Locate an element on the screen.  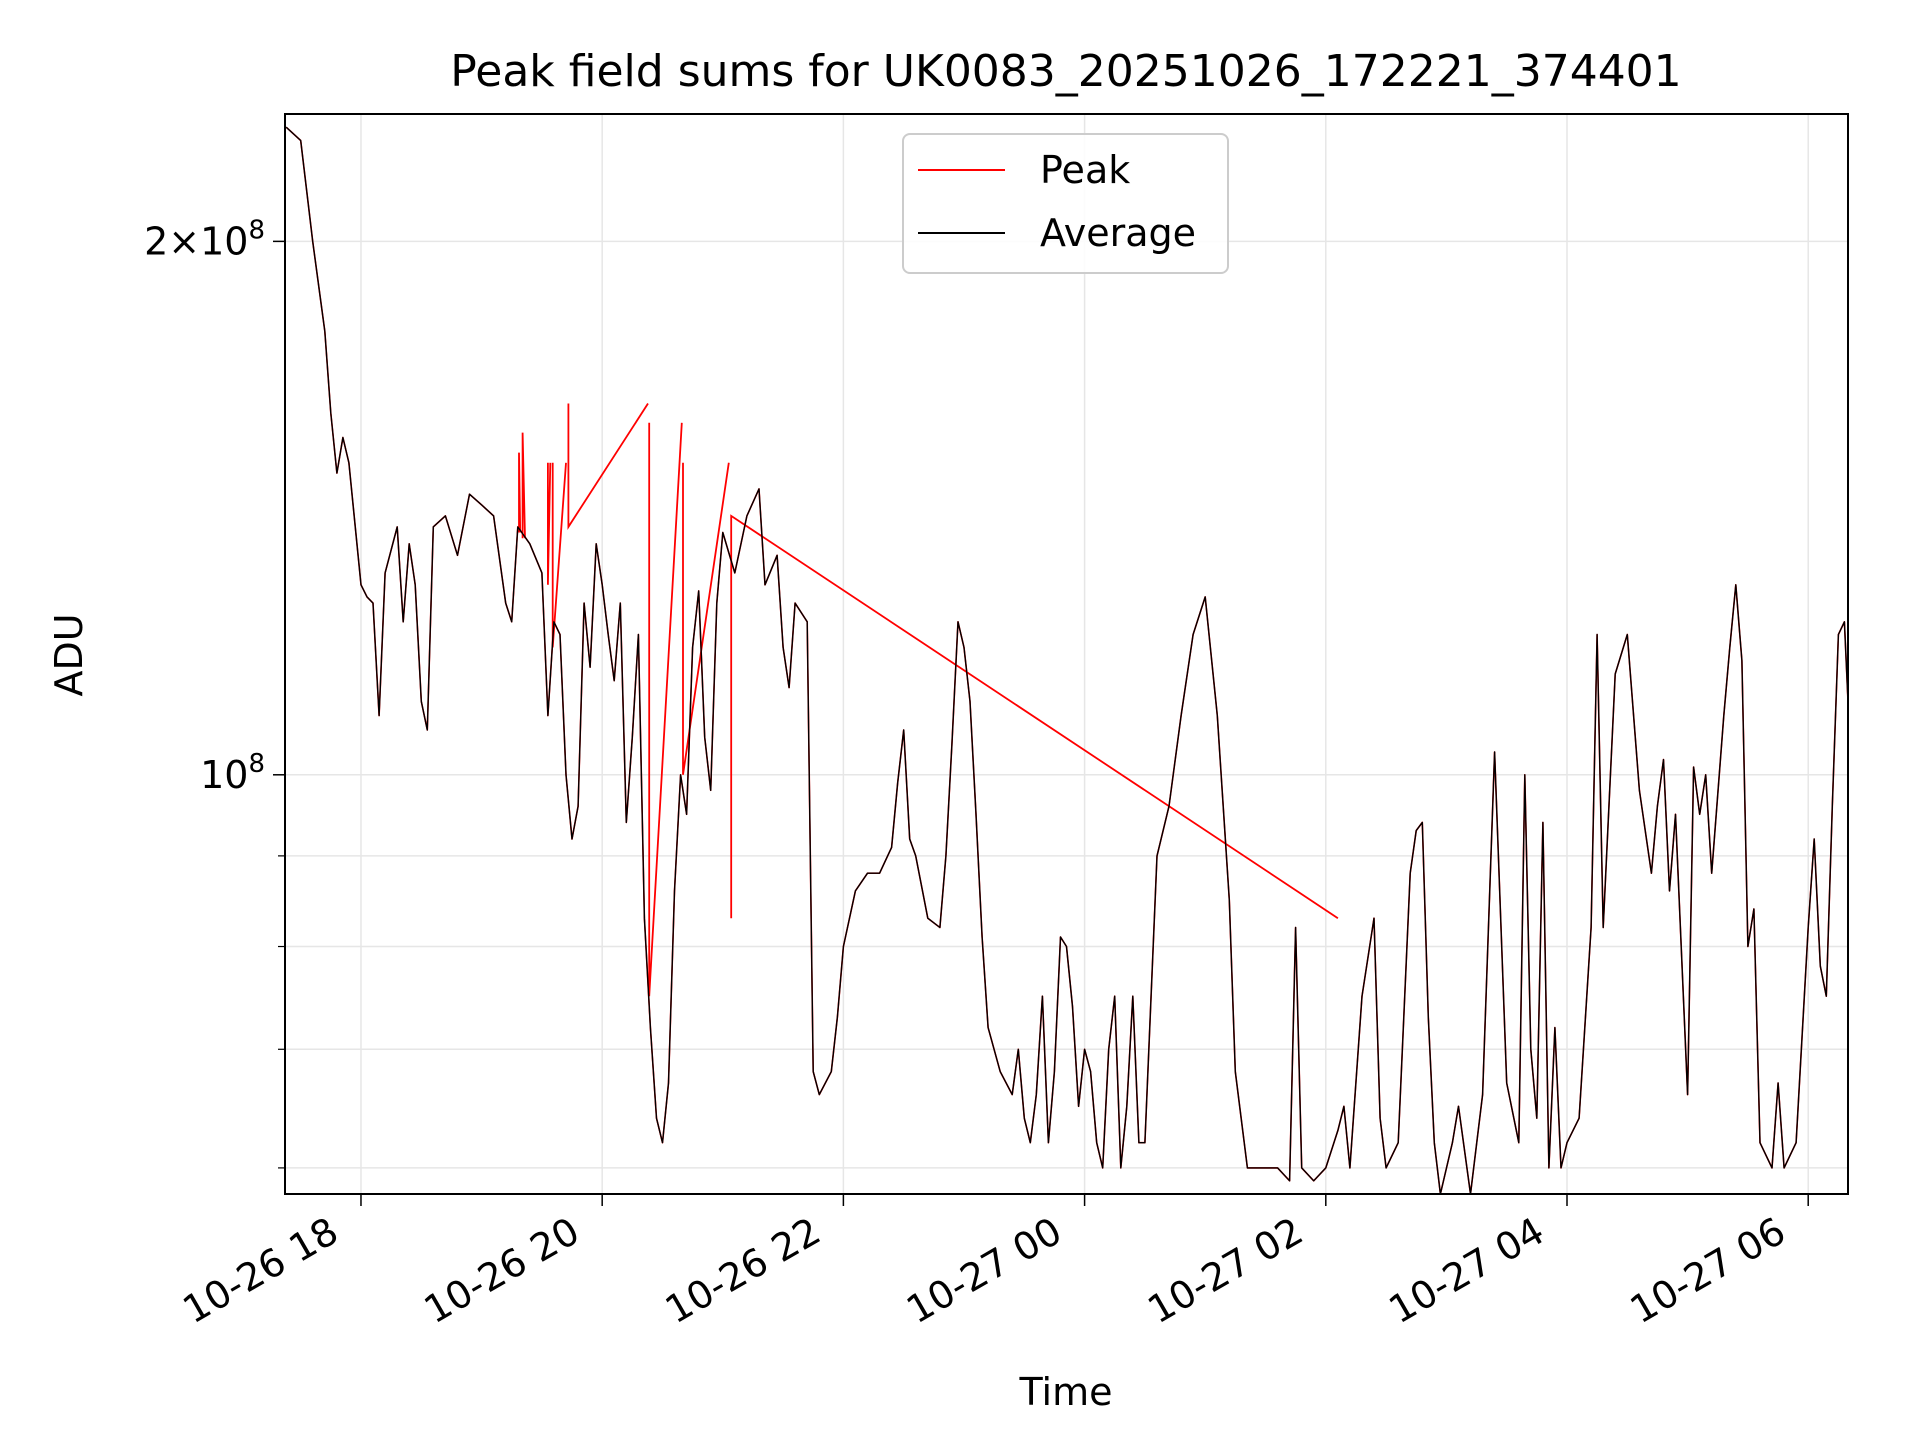
x-tick-label: 10-27 06 is located at coordinates (1708, 1271).